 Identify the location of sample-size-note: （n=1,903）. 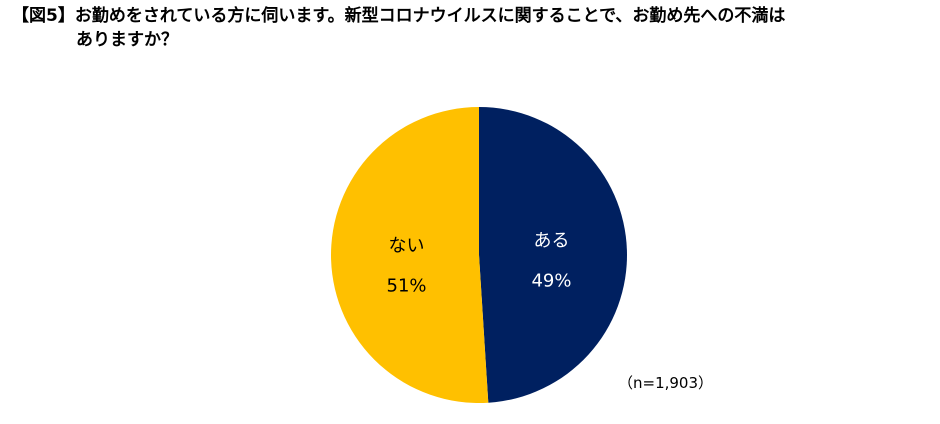
(666, 383).